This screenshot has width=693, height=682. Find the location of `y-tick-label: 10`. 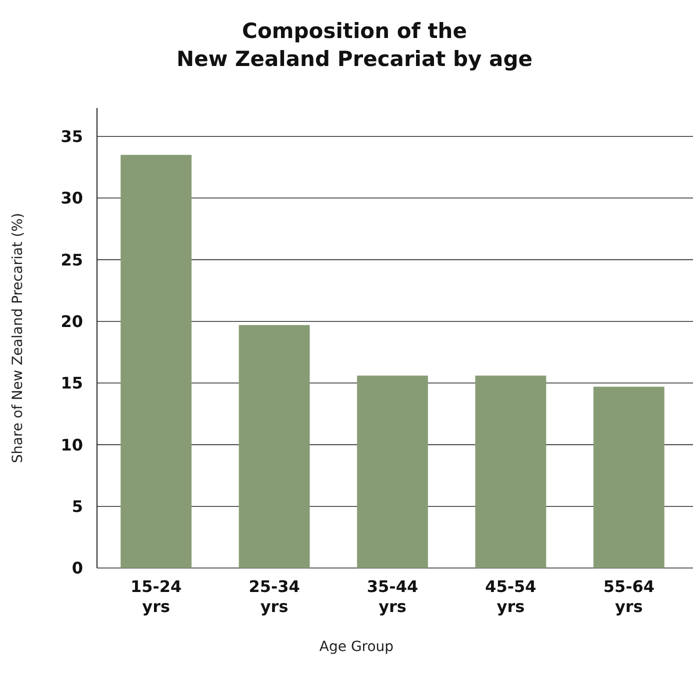

y-tick-label: 10 is located at coordinates (71, 444).